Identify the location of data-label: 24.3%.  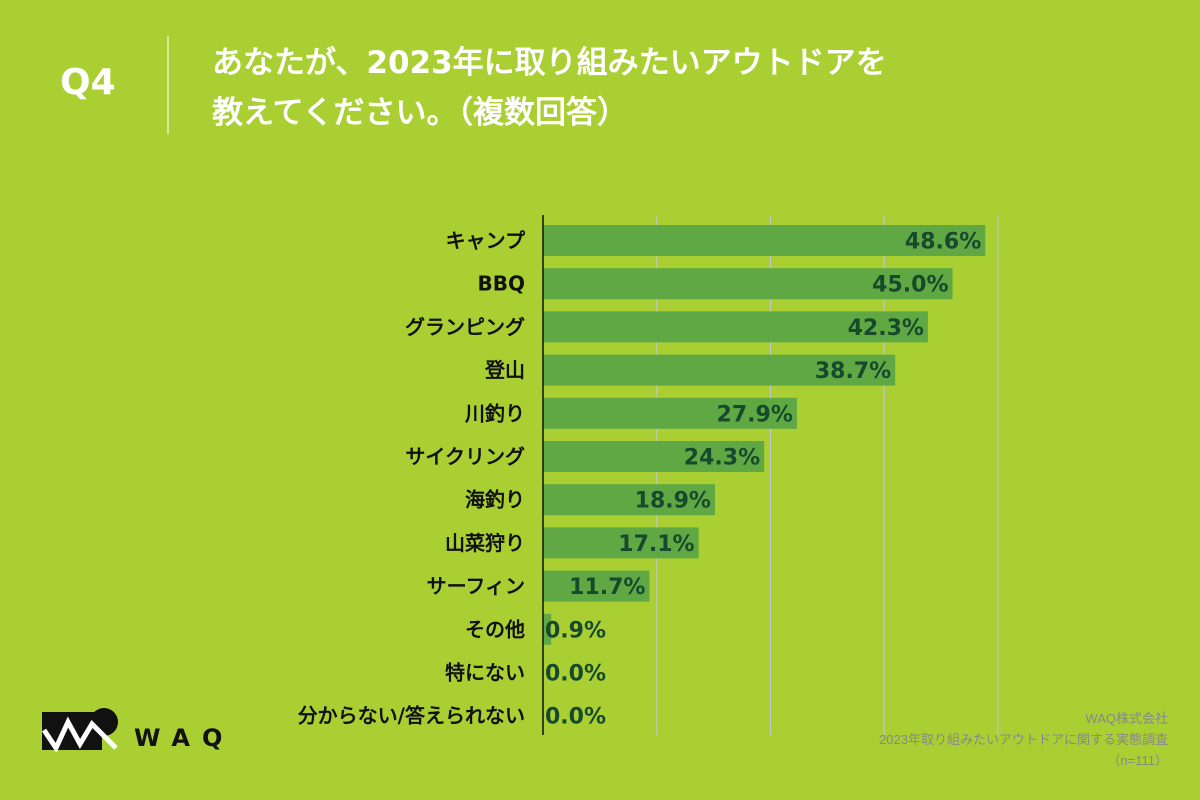
(722, 458).